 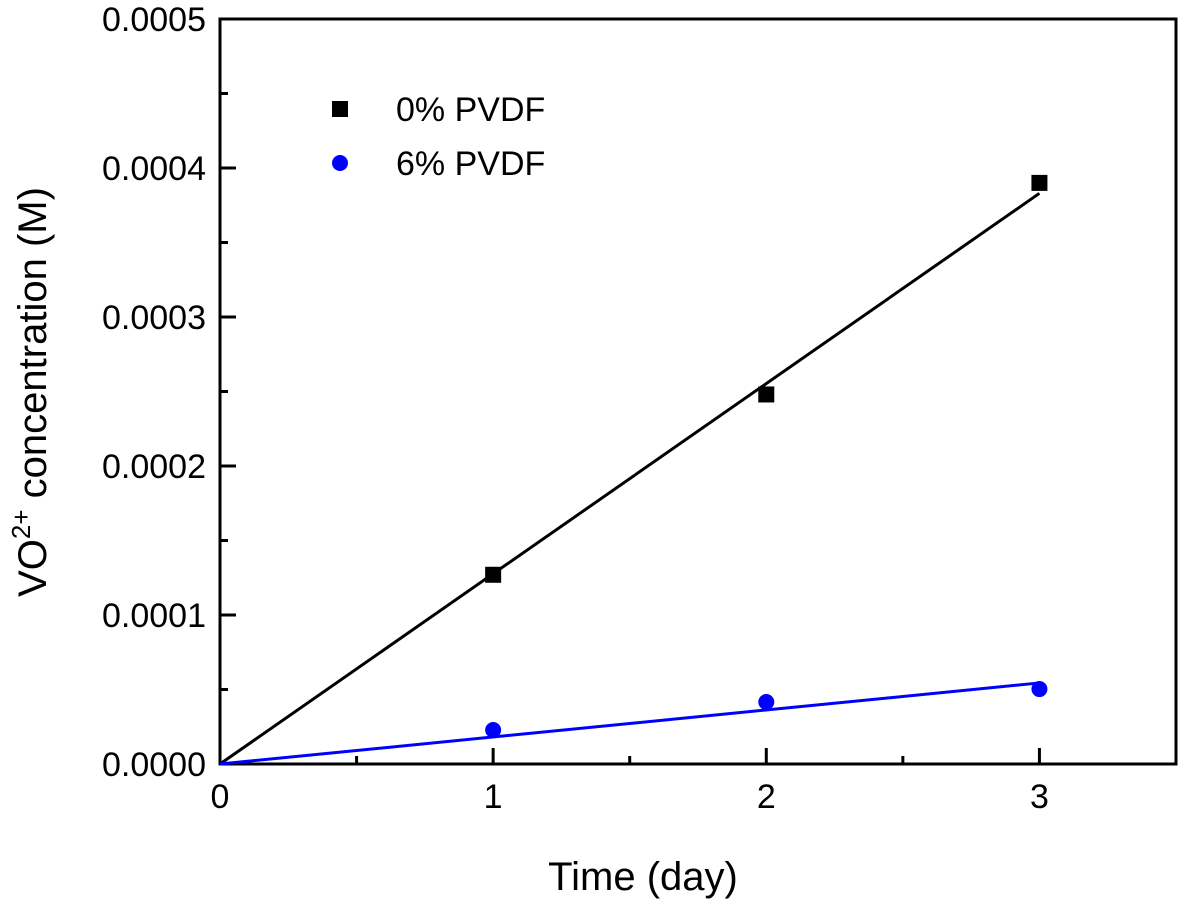 What do you see at coordinates (629, 723) in the screenshot?
I see `fit-line-6pct-pvdf` at bounding box center [629, 723].